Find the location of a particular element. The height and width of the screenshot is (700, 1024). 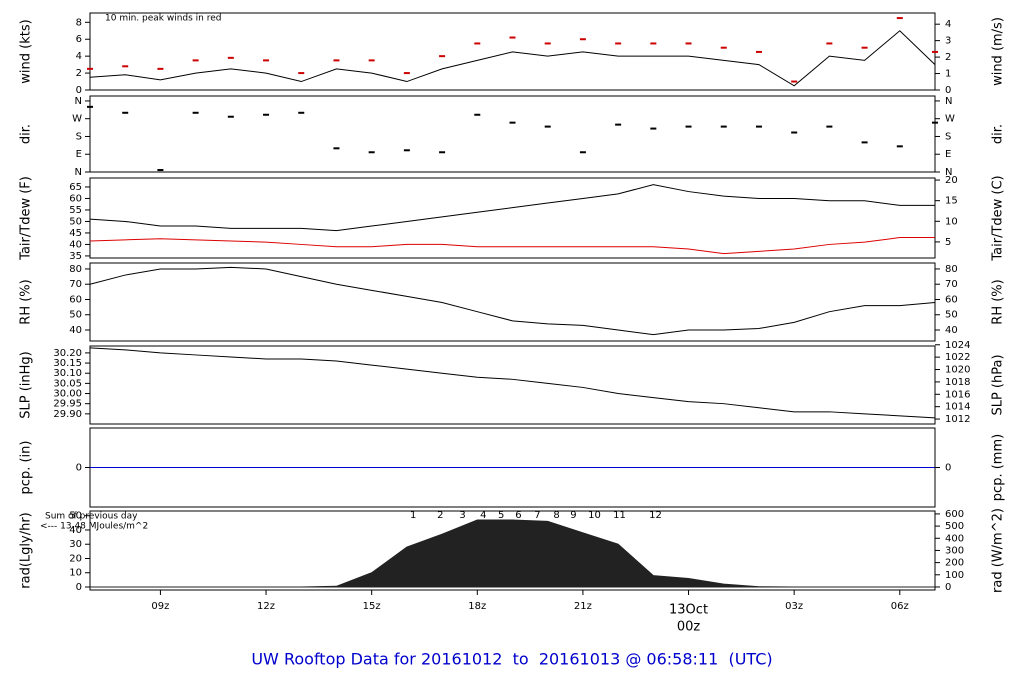

y2-axis-label: Tair/Tdew (C) is located at coordinates (998, 218).